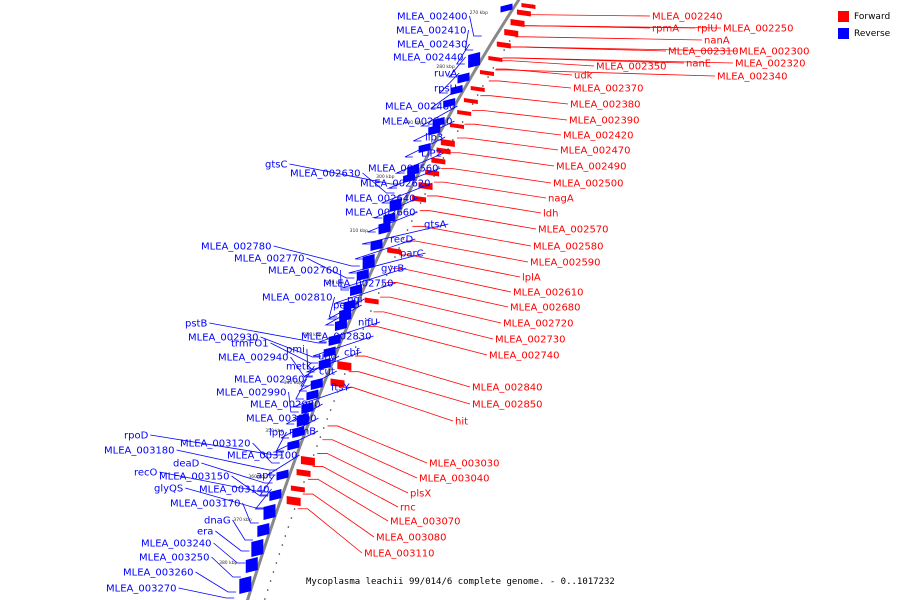 This screenshot has height=600, width=900. Describe the element at coordinates (205, 532) in the screenshot. I see `reverse-gene-label-era: era` at that location.